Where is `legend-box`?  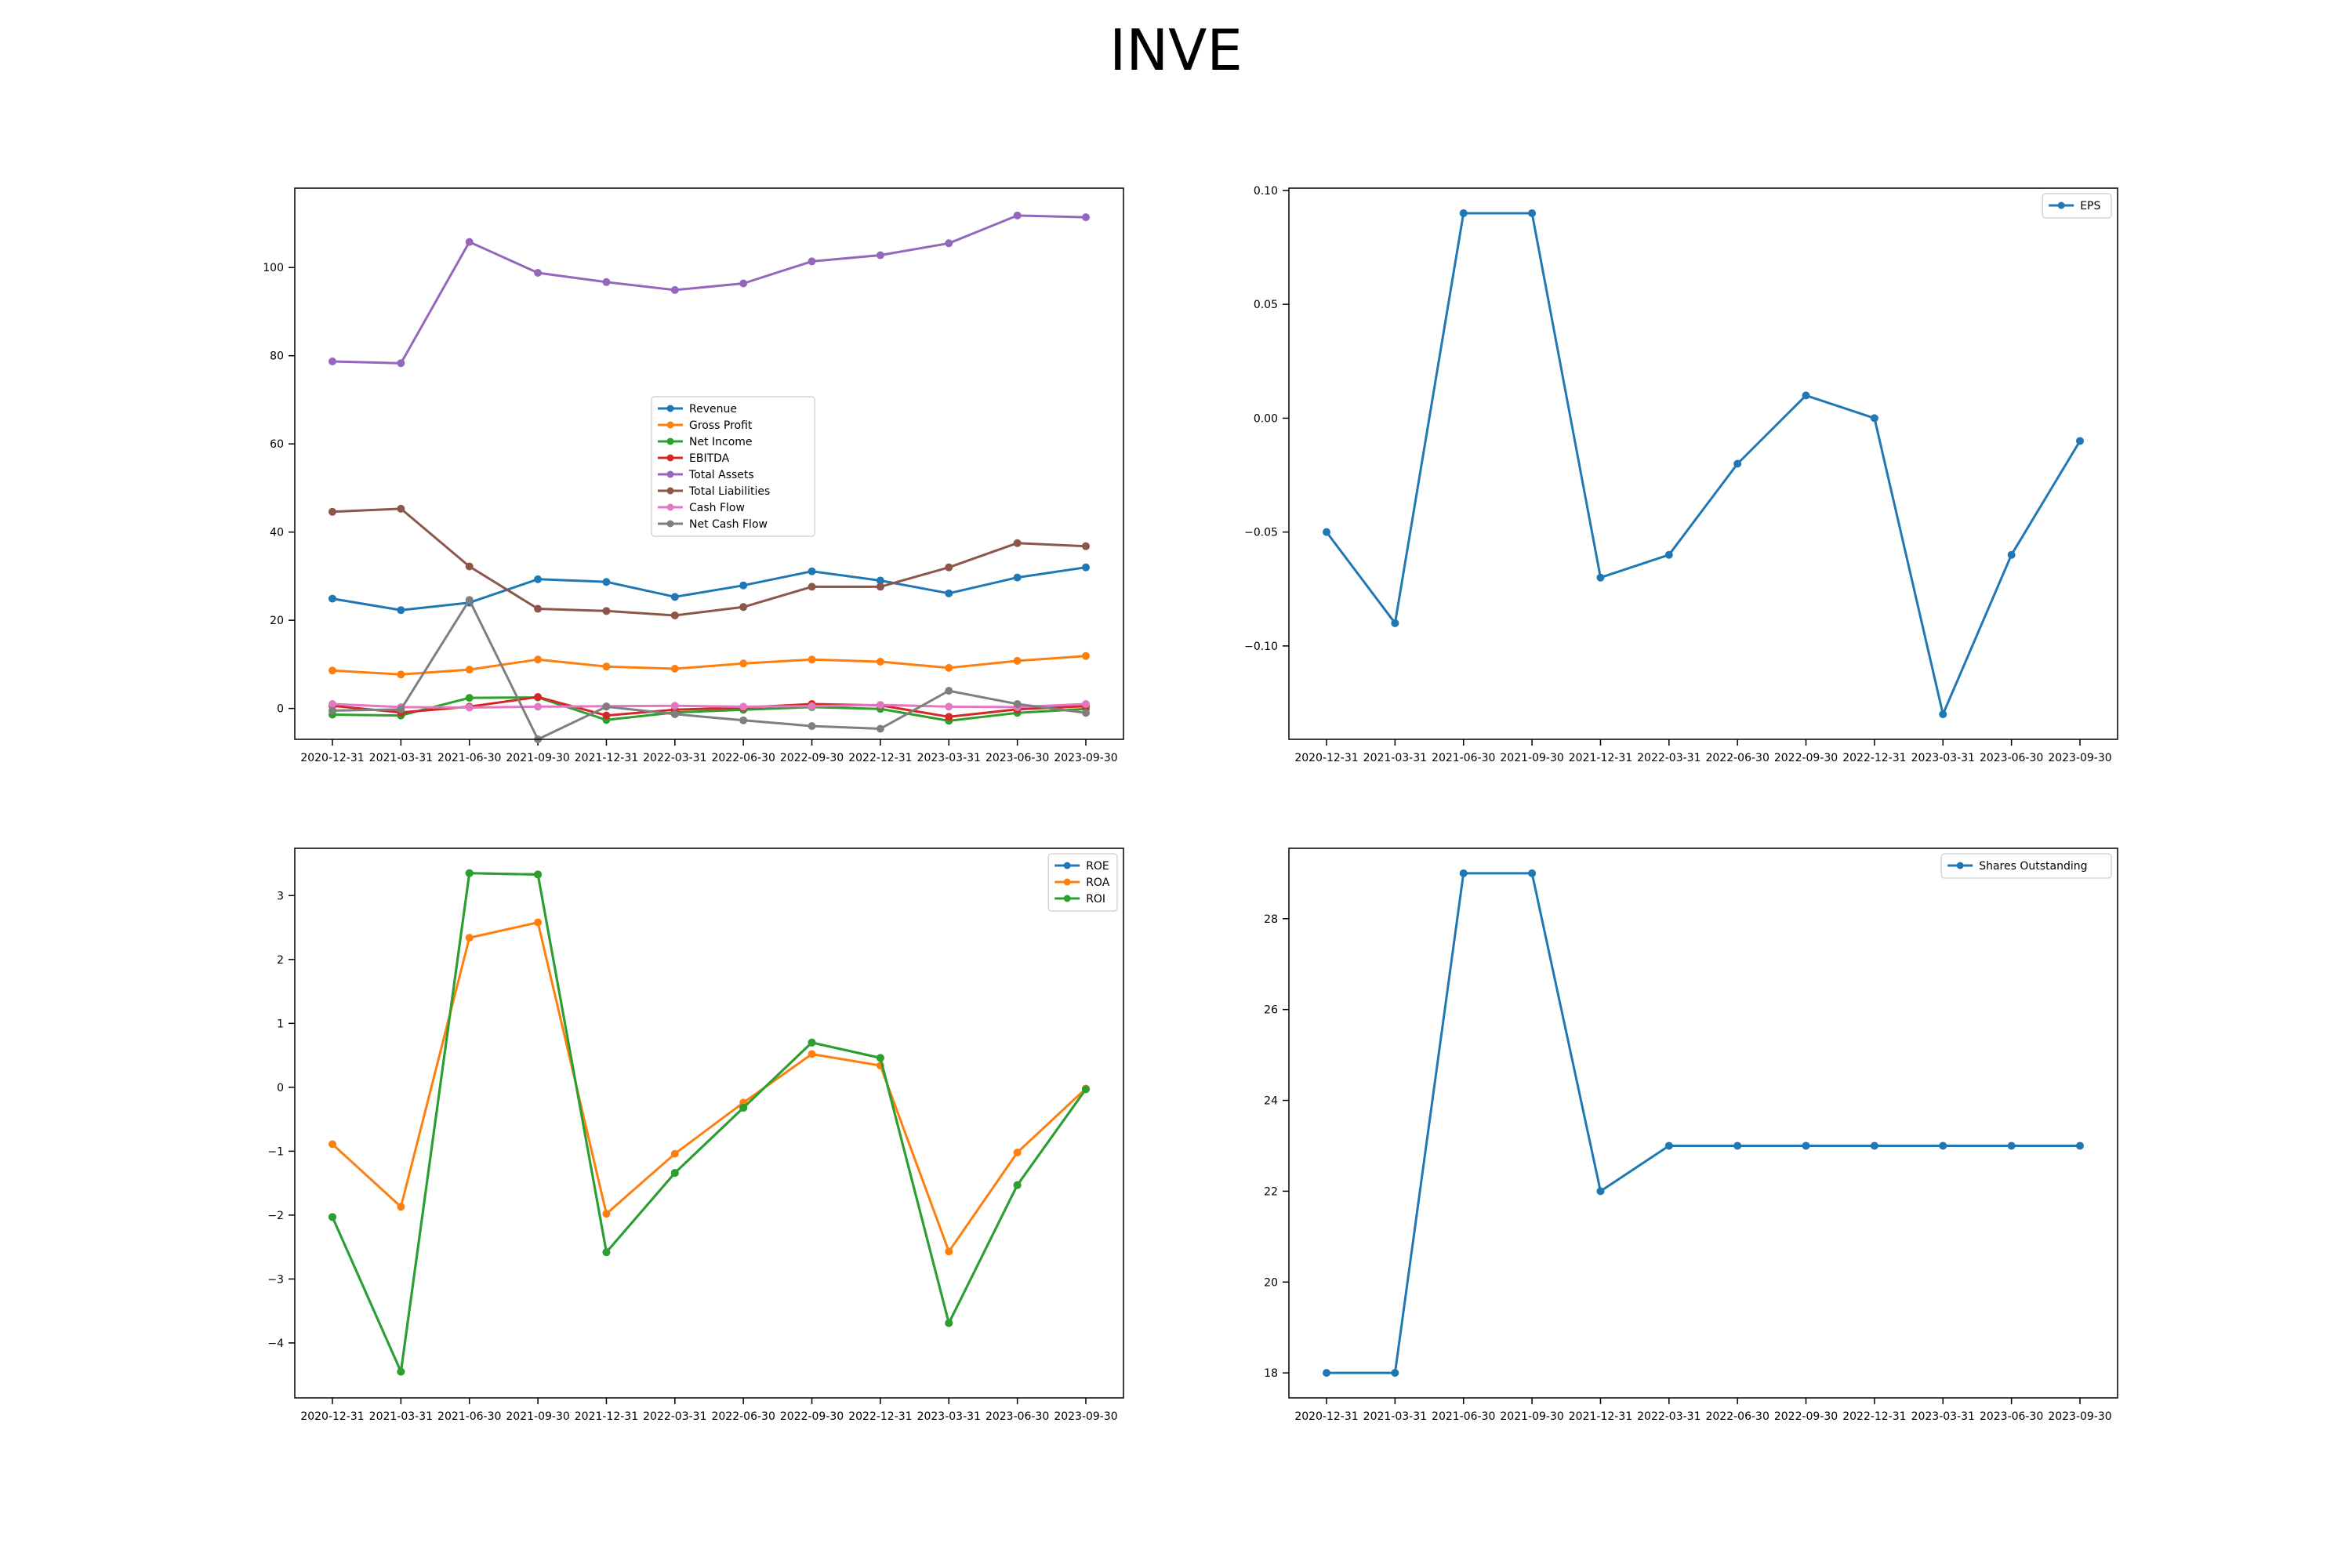 legend-box is located at coordinates (733, 466).